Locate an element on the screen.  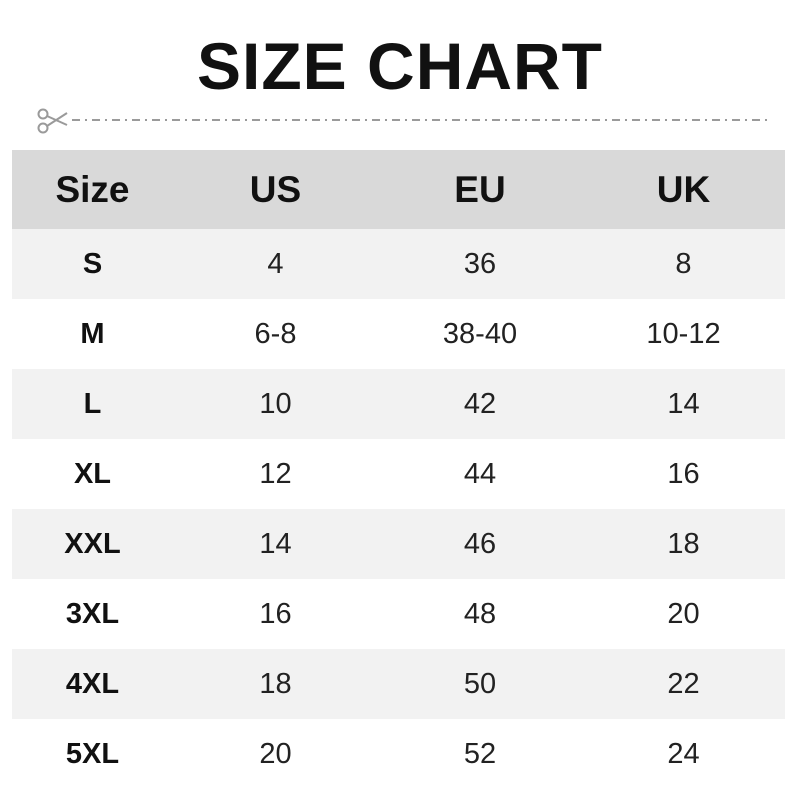
cell-eu: 44 is located at coordinates (480, 473).